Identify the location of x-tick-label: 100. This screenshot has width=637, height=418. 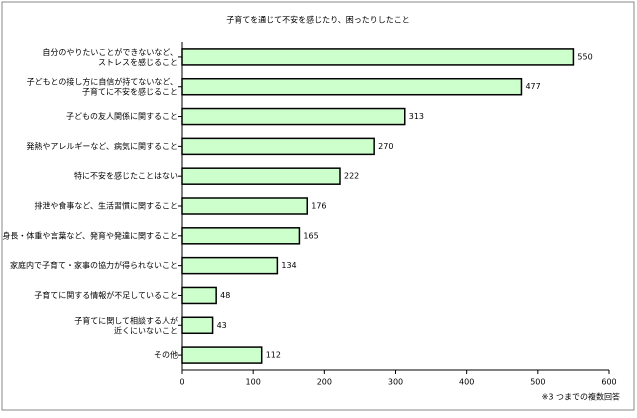
(253, 382).